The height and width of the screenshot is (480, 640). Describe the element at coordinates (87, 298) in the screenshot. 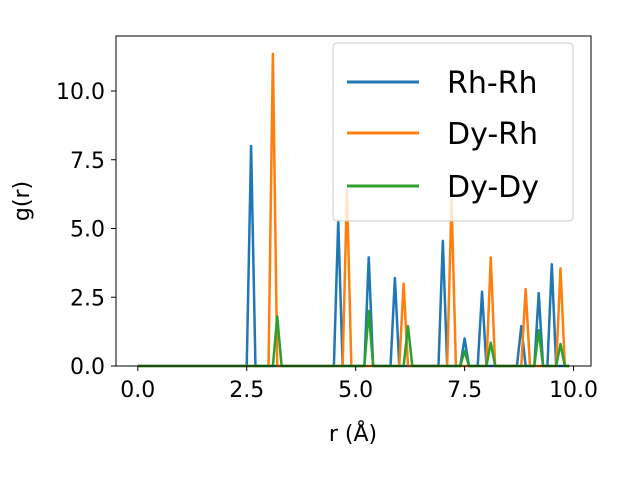

I see `y-tick-label: 2.5` at that location.